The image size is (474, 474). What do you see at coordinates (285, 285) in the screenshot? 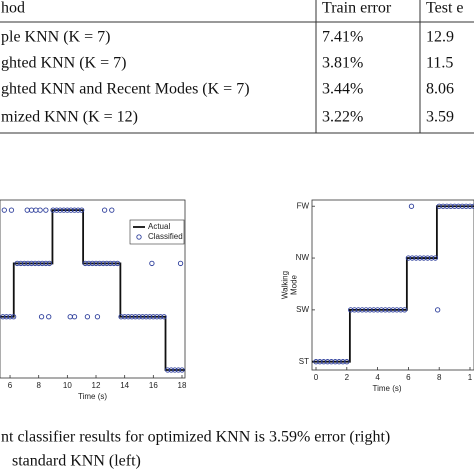
I see `y-axis-label-line: Walking` at bounding box center [285, 285].